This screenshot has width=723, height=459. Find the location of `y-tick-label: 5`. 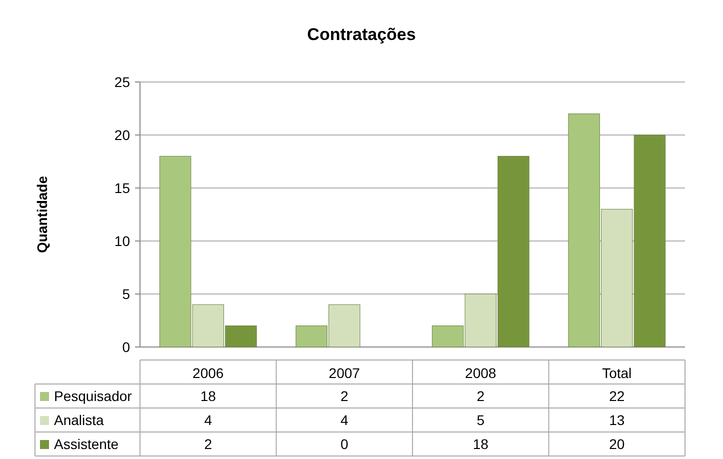

y-tick-label: 5 is located at coordinates (126, 294).